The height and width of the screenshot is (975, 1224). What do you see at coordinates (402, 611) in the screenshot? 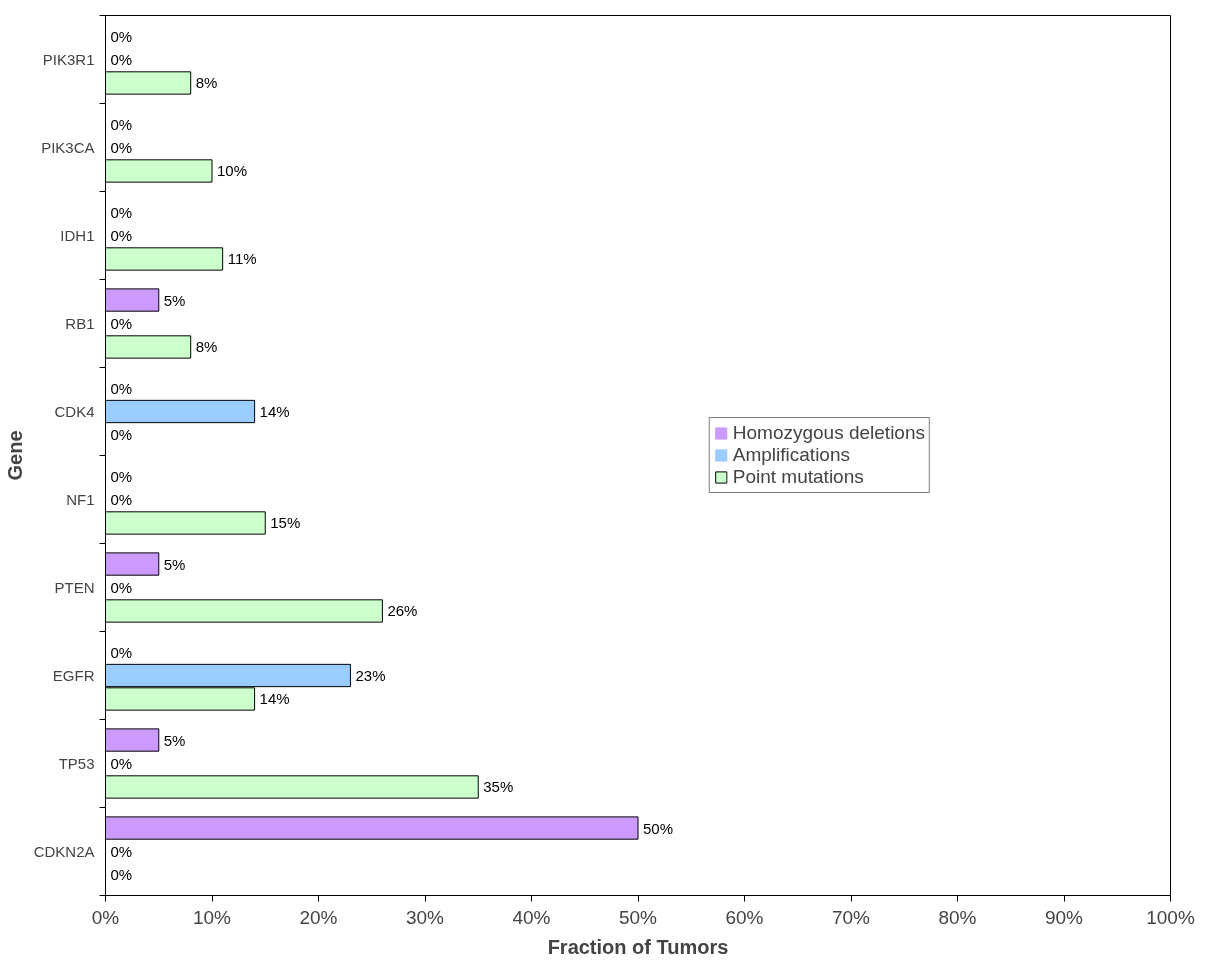
I see `data-label: 26%` at bounding box center [402, 611].